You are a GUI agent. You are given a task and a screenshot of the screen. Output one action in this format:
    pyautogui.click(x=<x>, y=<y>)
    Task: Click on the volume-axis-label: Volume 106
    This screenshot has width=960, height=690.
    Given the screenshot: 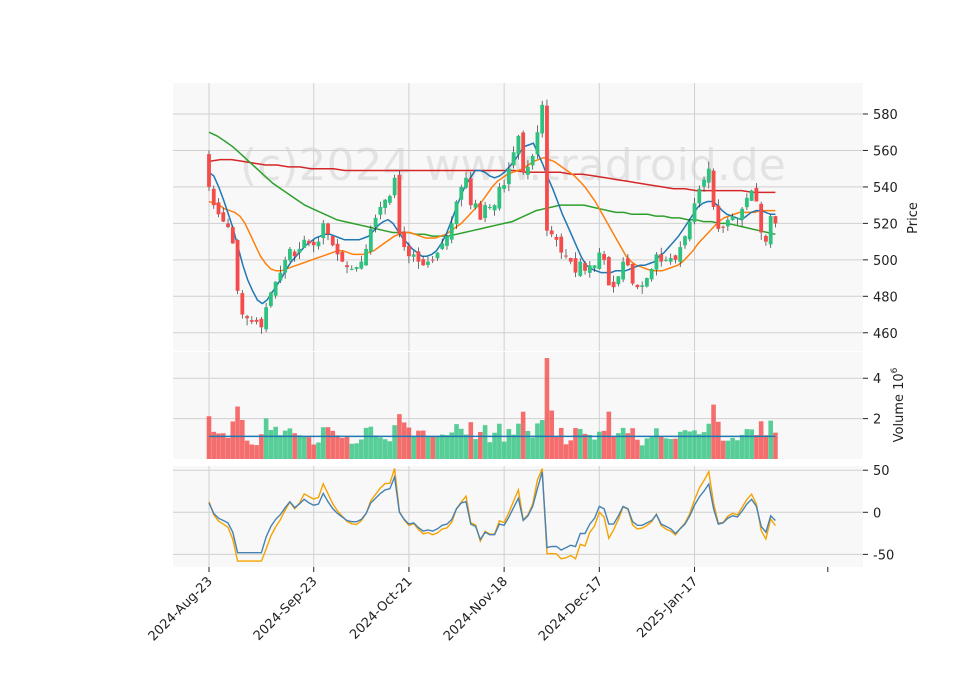 What is the action you would take?
    pyautogui.click(x=898, y=404)
    